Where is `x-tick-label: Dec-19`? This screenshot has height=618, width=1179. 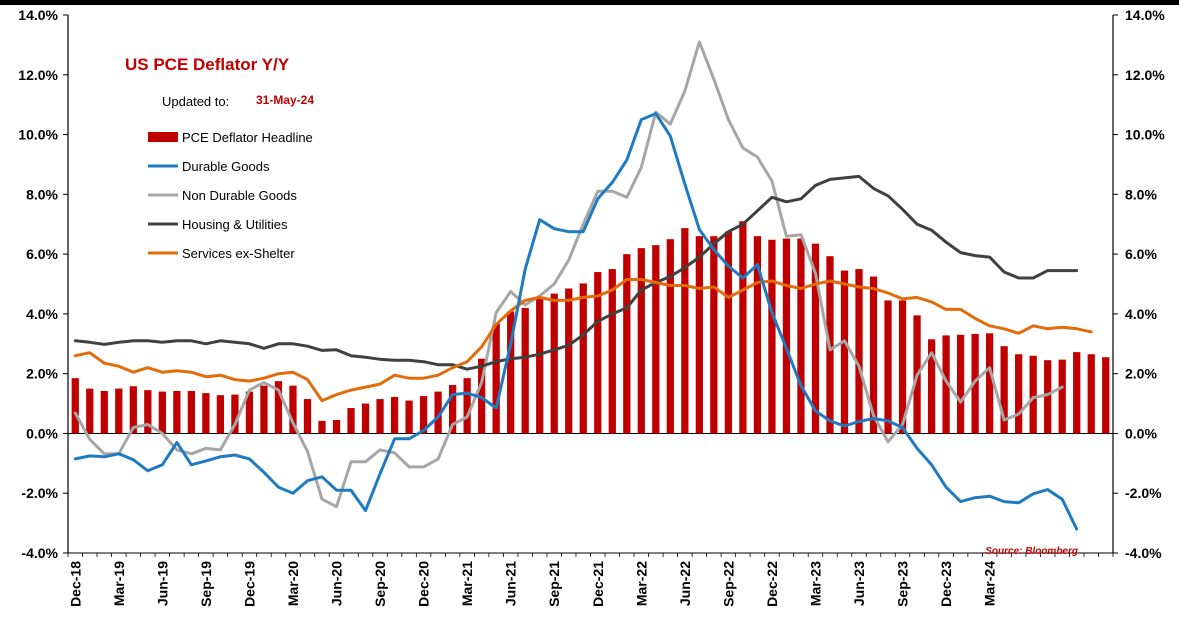
x-tick-label: Dec-19 is located at coordinates (249, 584).